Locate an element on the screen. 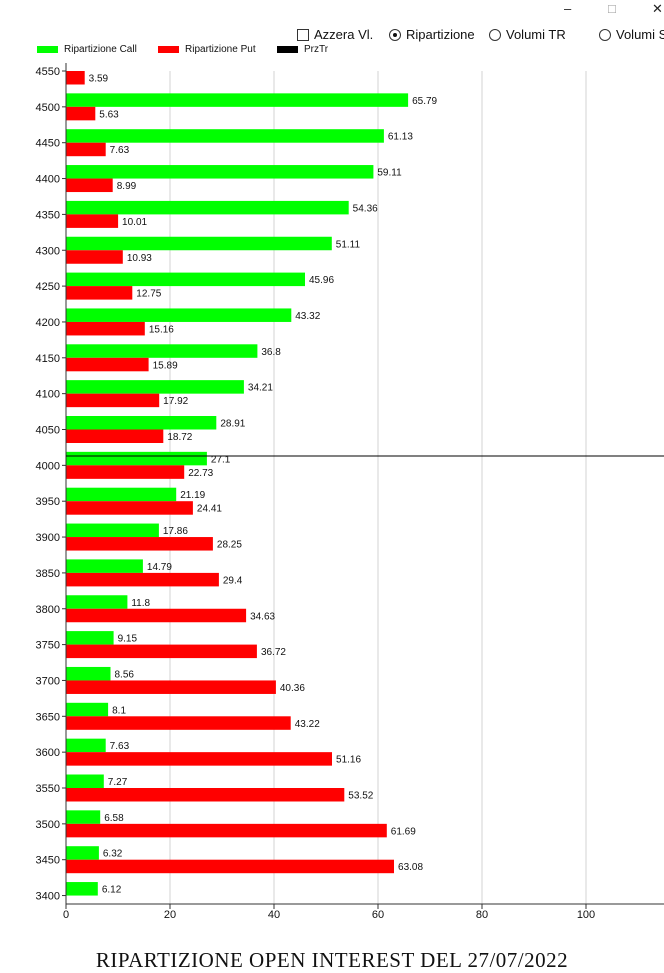  put-value-label: 40.36 is located at coordinates (292, 688).